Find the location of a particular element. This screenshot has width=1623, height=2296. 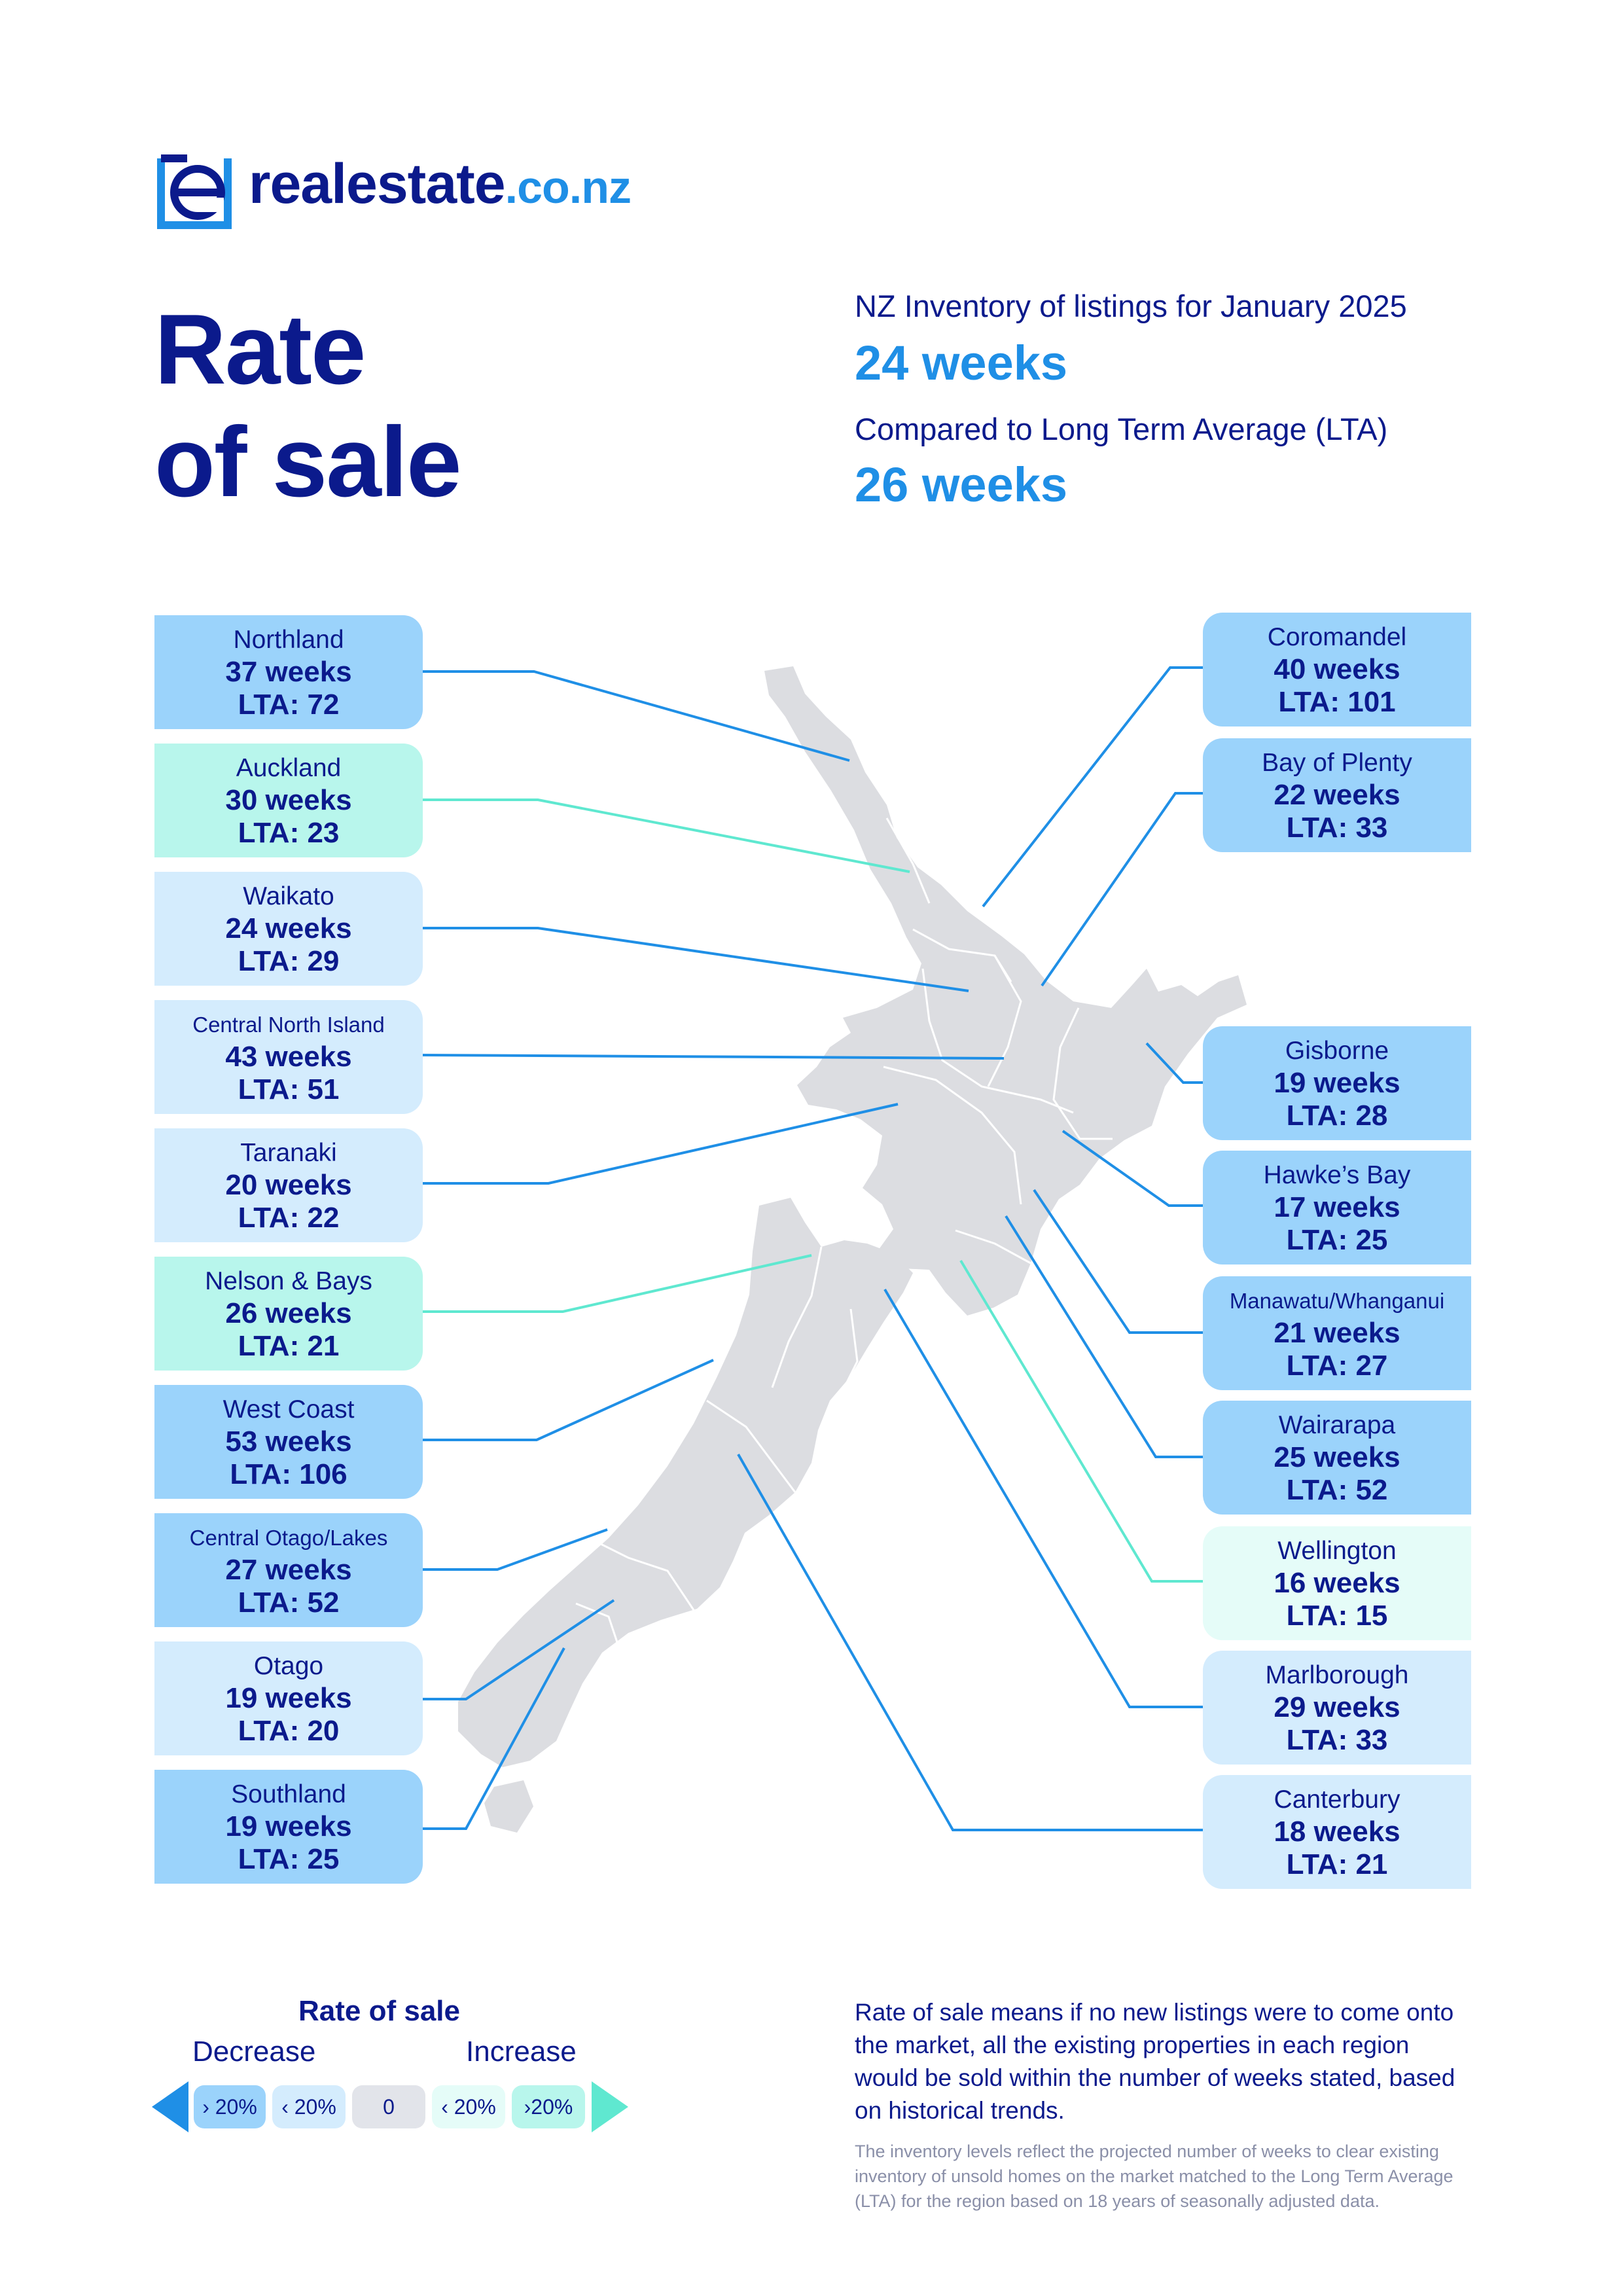

region-weeks: 53 weeks is located at coordinates (288, 1442).